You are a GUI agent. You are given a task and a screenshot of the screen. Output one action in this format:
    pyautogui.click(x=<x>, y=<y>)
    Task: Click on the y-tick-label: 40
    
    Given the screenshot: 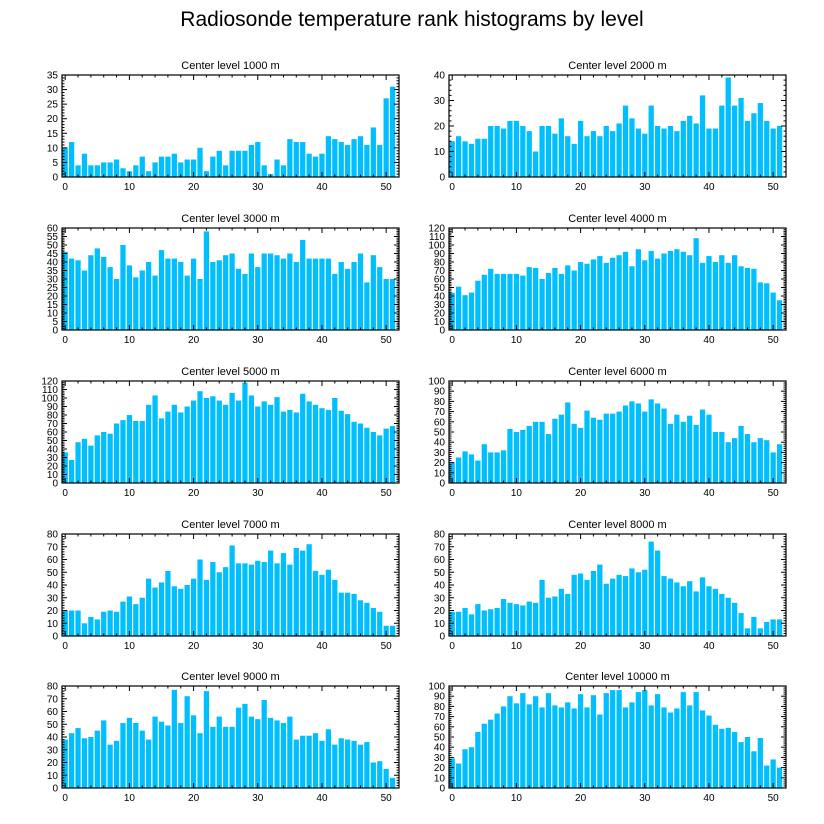 What is the action you would take?
    pyautogui.click(x=440, y=586)
    